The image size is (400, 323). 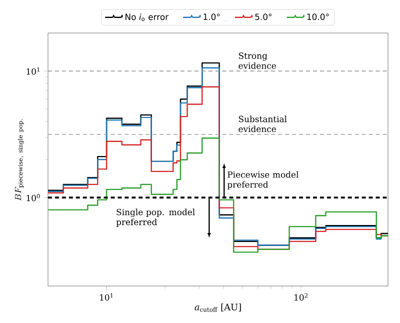 What do you see at coordinates (147, 18) in the screenshot?
I see `legend-label: No i$_{o}$ error` at bounding box center [147, 18].